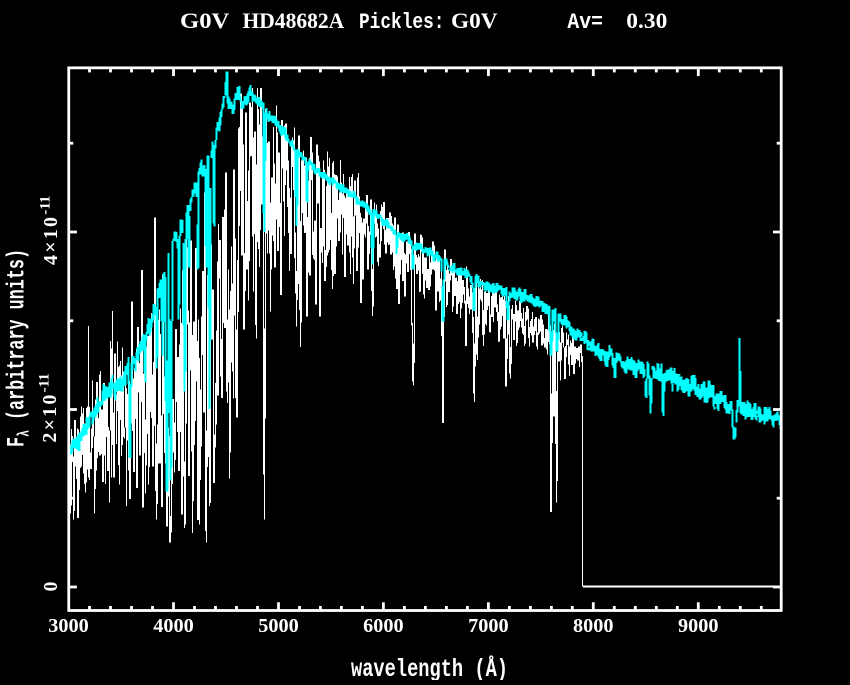  Describe the element at coordinates (48, 407) in the screenshot. I see `svg-text: 2×10-11` at that location.